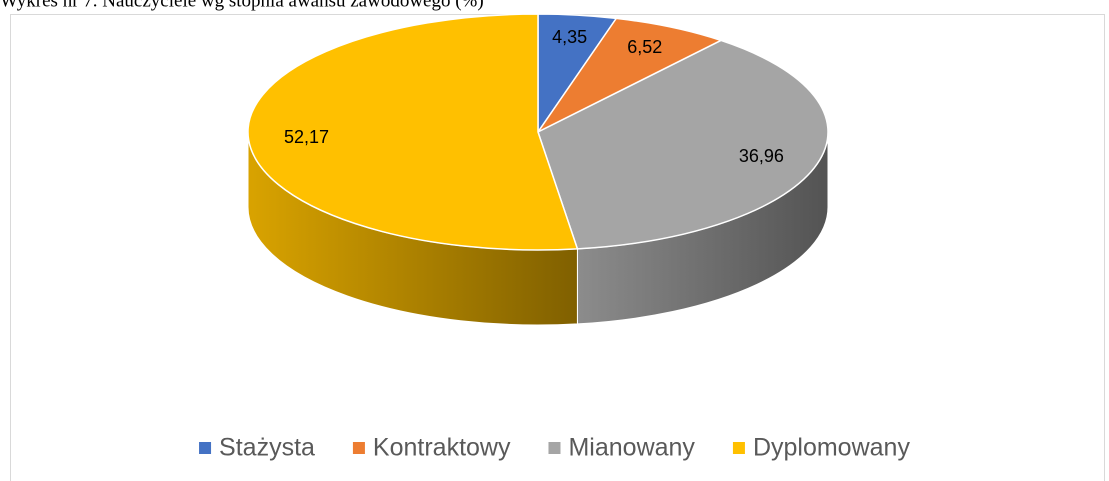  What do you see at coordinates (267, 448) in the screenshot?
I see `legend-label: Stażysta` at bounding box center [267, 448].